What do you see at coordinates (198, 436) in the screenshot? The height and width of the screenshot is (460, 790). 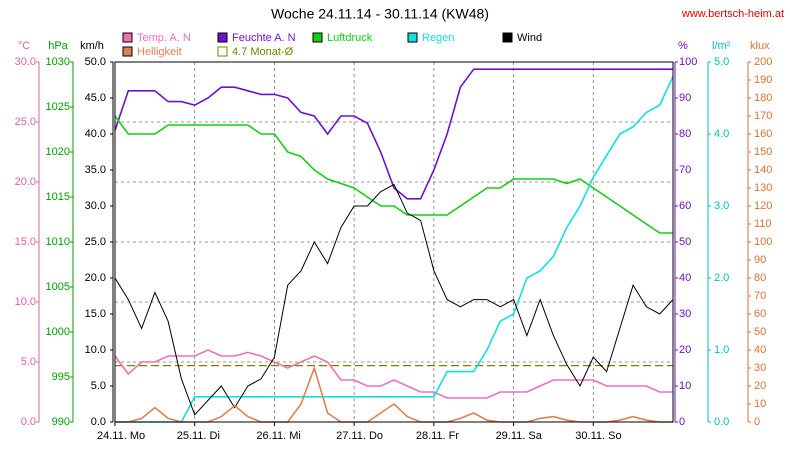 I see `x-tick-label: 25.11. Di` at bounding box center [198, 436].